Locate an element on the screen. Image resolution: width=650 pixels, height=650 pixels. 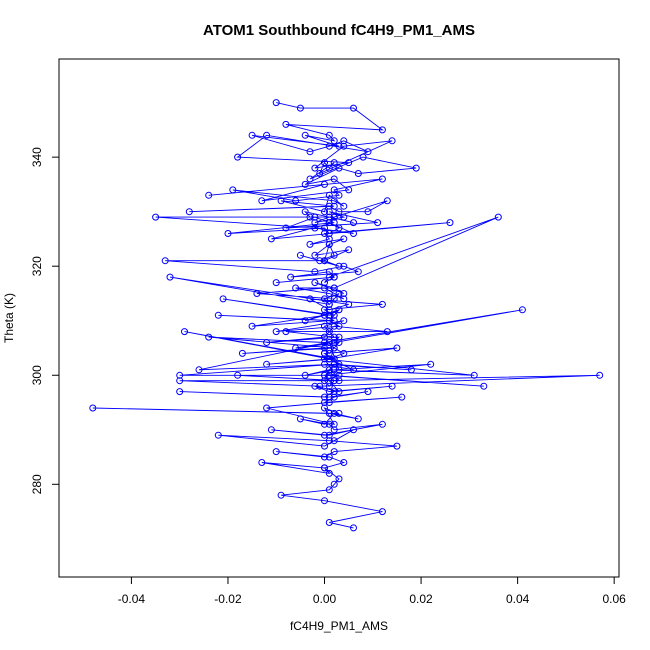
x-tick-label: 0.02 is located at coordinates (421, 599).